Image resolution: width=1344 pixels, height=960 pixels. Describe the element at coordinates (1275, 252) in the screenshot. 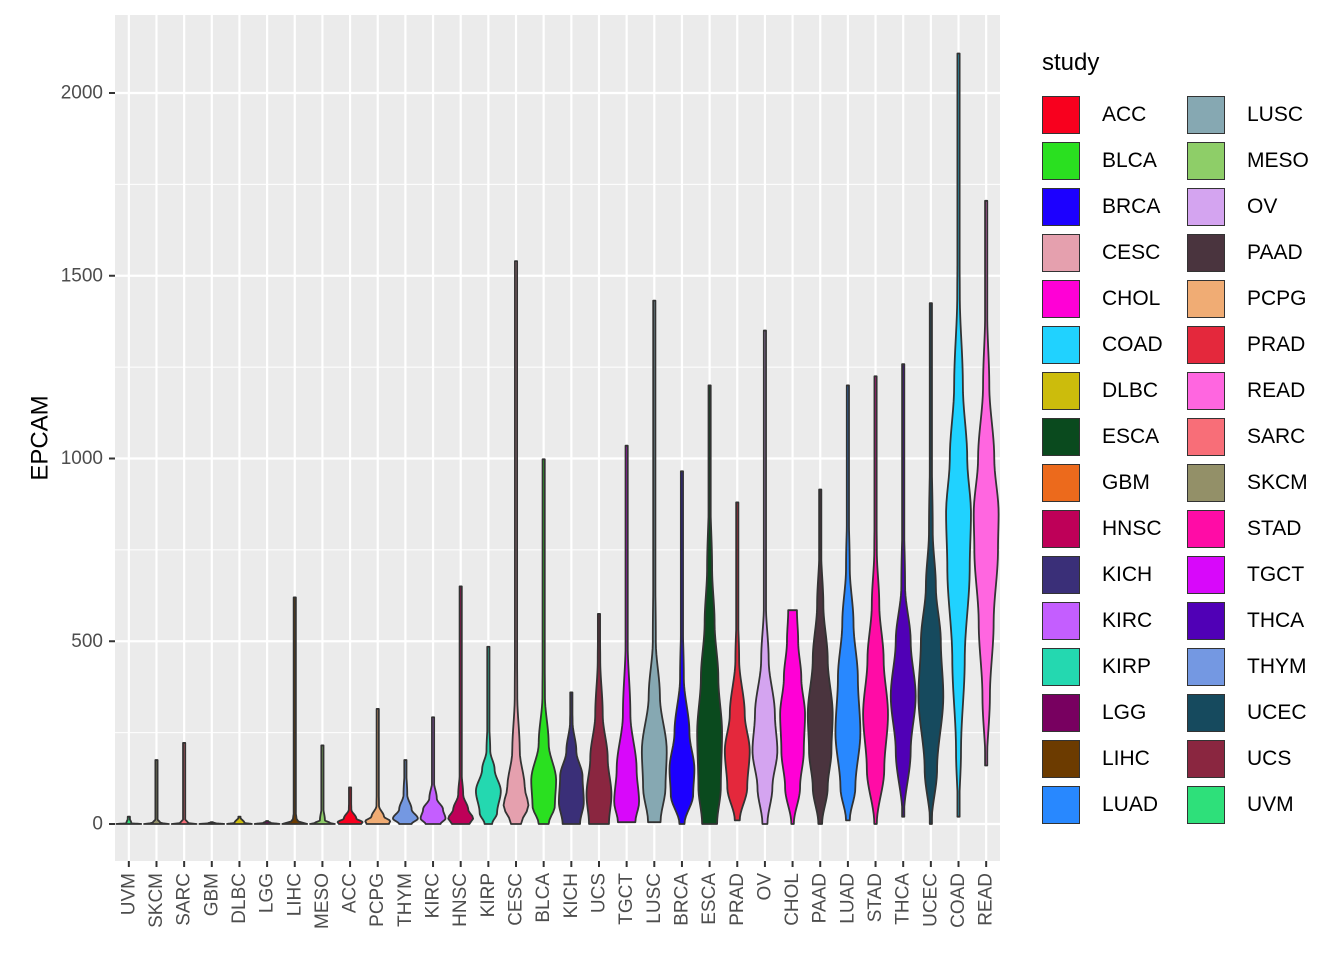

I see `legend-label: PAAD` at that location.